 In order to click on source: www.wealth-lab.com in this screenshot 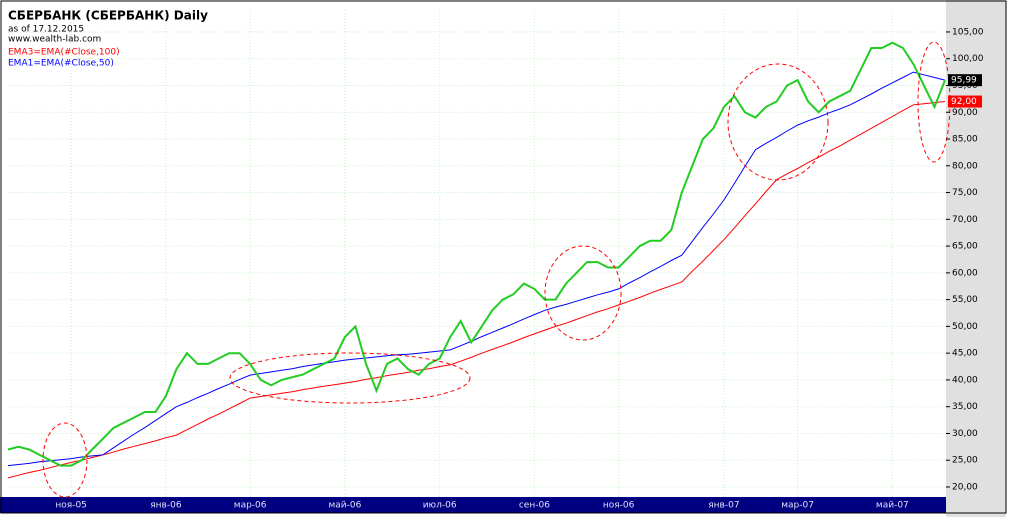, I will do `click(54, 40)`.